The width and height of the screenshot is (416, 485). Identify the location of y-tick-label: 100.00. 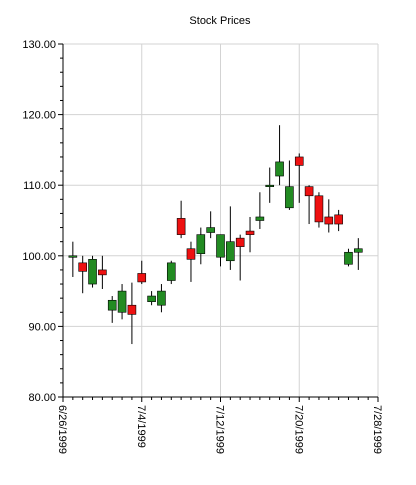
(39, 257).